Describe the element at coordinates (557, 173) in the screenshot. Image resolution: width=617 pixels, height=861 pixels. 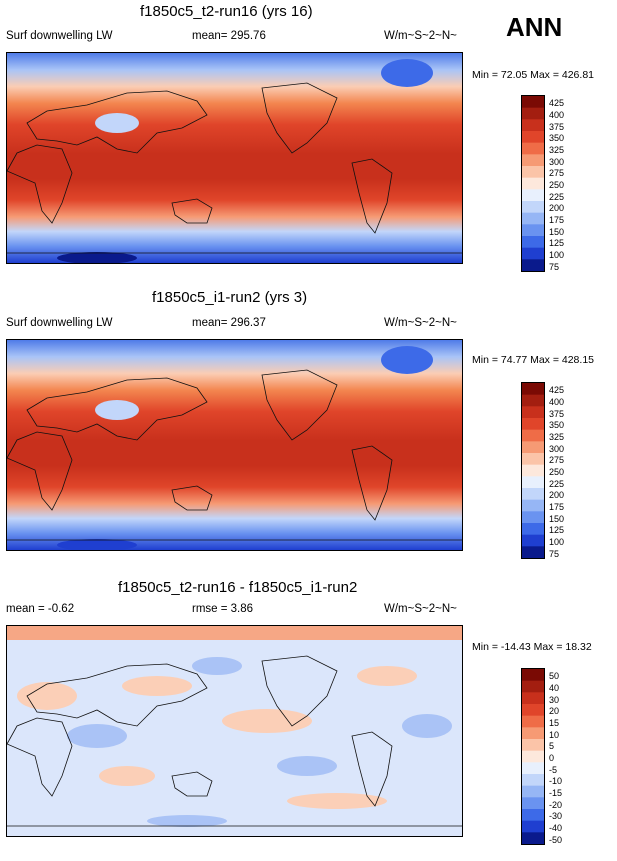
I see `cb1-tick: 275` at that location.